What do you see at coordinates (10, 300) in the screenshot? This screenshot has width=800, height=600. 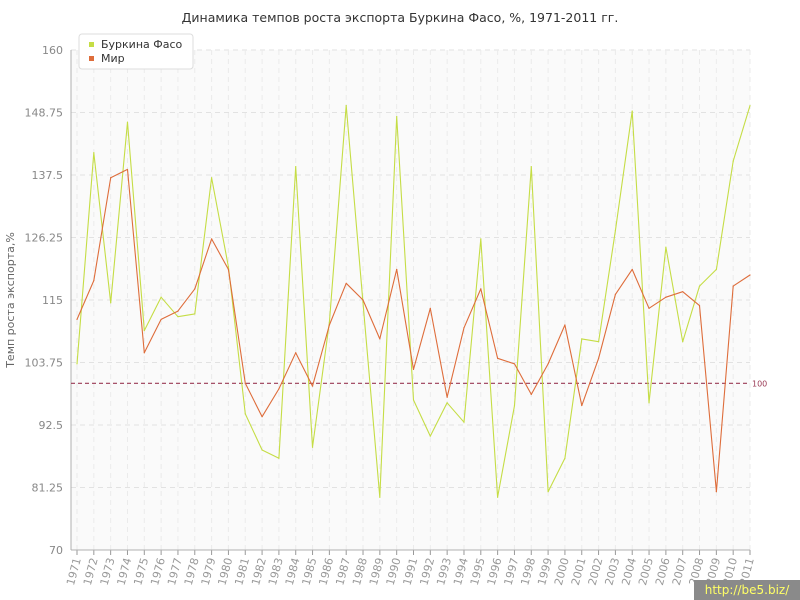 I see `y-axis-label: Темп роста экспорта,%` at bounding box center [10, 300].